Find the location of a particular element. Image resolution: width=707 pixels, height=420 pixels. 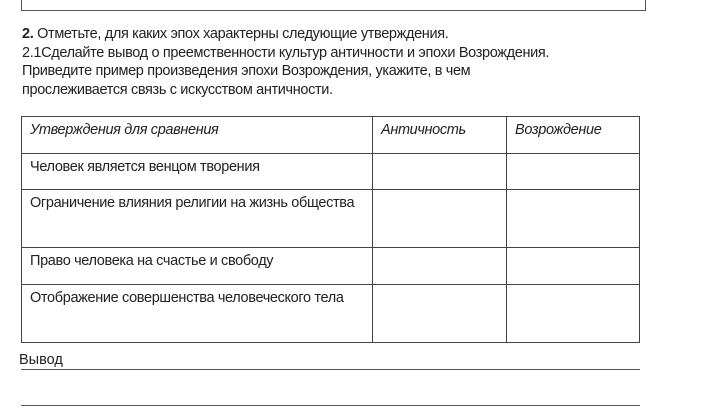

conclusion-label: Вывод is located at coordinates (41, 360).